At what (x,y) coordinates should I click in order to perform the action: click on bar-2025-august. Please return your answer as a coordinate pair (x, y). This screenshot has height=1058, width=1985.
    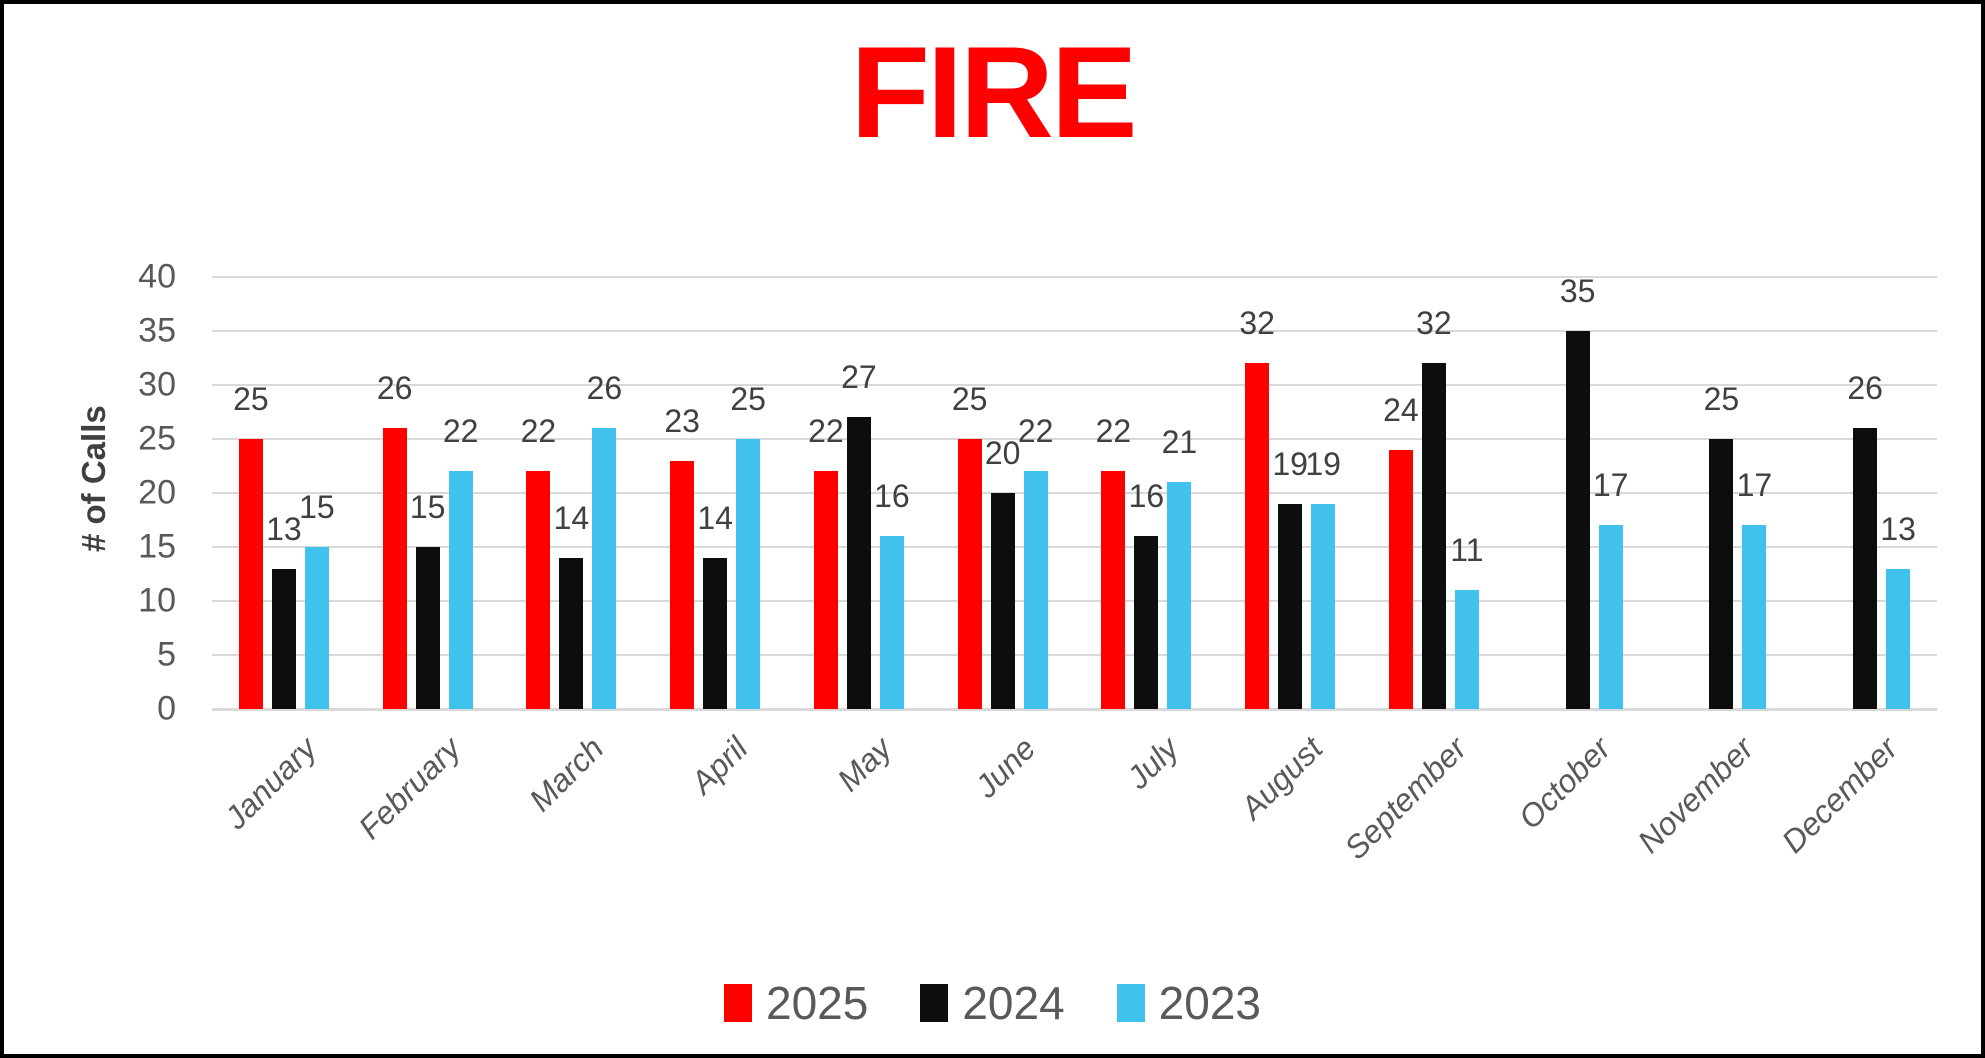
    Looking at the image, I should click on (1257, 536).